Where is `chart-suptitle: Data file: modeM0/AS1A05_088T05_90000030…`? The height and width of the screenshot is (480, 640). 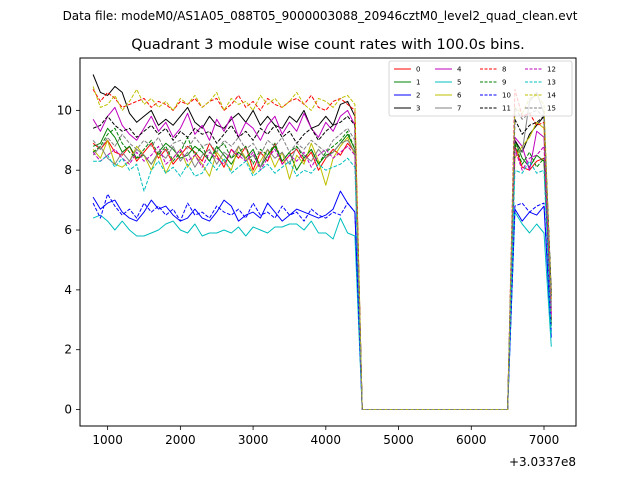 chart-suptitle: Data file: modeM0/AS1A05_088T05_90000030… is located at coordinates (320, 16).